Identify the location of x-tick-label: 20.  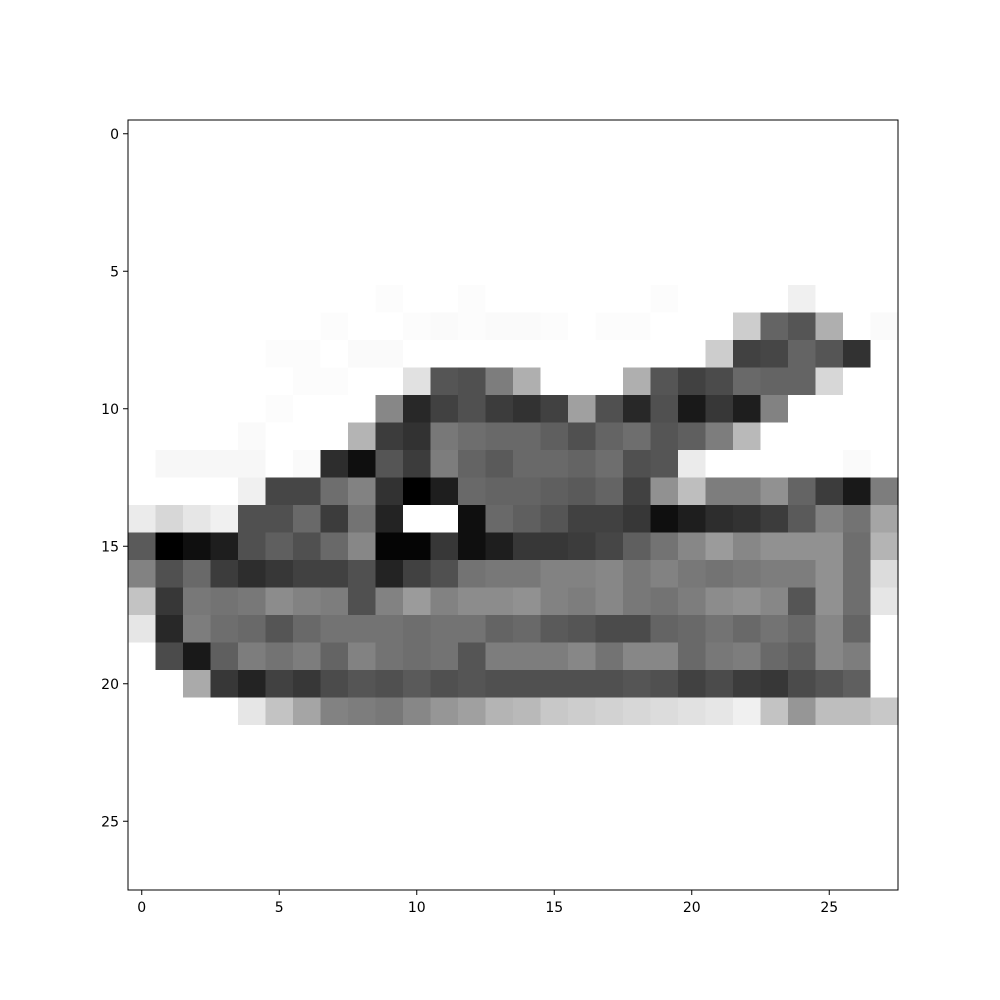
(692, 908).